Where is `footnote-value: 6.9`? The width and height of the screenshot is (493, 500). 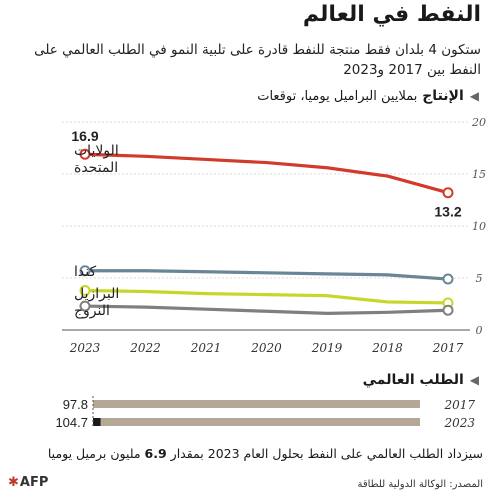
footnote-value: 6.9 is located at coordinates (155, 453).